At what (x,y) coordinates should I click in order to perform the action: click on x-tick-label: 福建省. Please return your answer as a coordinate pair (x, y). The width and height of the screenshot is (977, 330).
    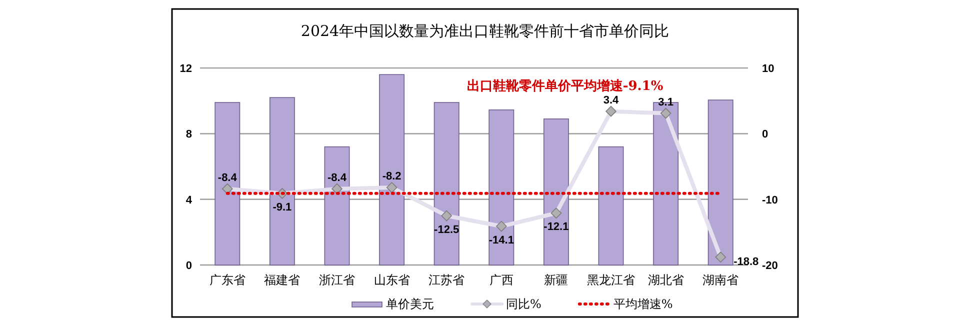
    Looking at the image, I should click on (282, 280).